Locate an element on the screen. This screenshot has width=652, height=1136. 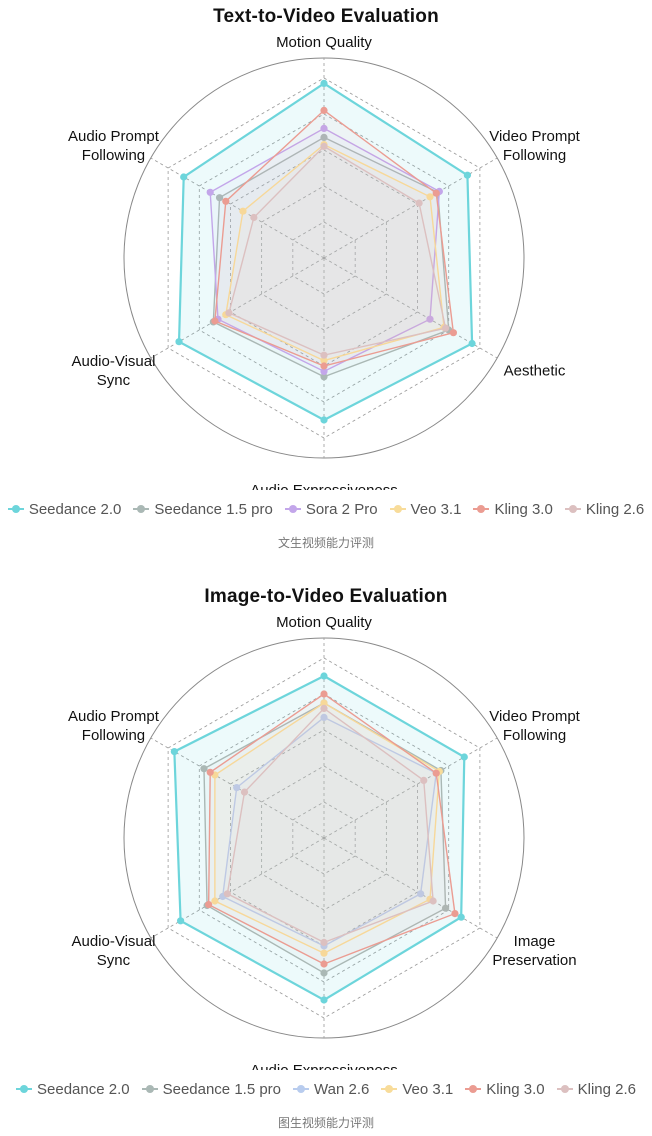
axis-label: Audio Expressiveness is located at coordinates (324, 486).